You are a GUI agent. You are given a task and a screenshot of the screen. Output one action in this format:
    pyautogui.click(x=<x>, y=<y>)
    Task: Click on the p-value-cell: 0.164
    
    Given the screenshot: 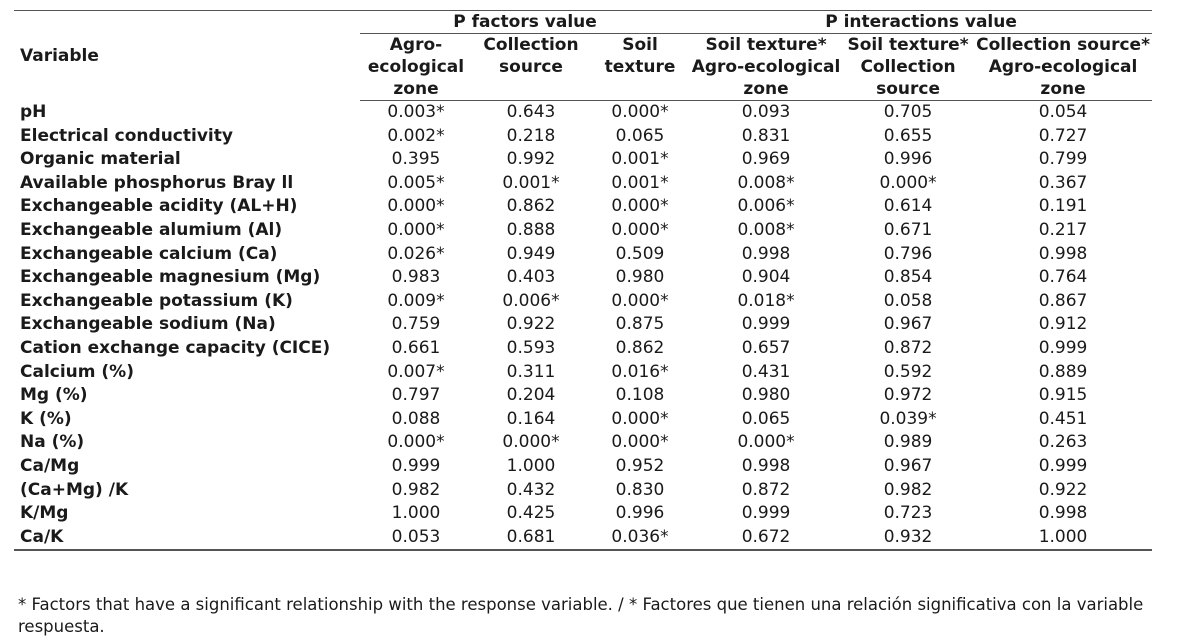 What is the action you would take?
    pyautogui.click(x=531, y=418)
    